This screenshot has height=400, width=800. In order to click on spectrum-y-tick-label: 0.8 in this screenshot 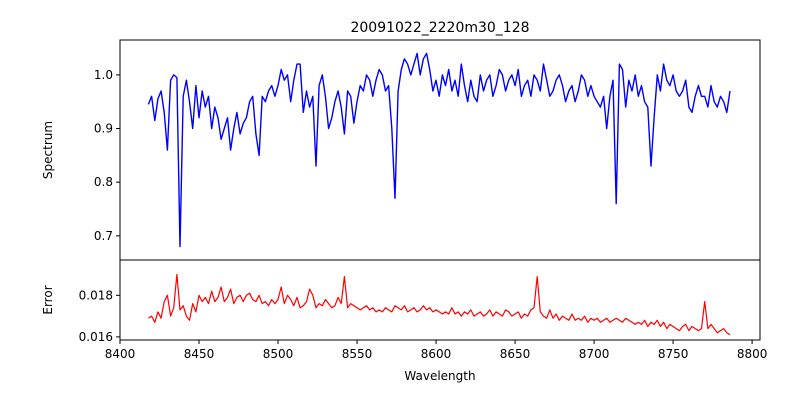, I will do `click(103, 182)`.